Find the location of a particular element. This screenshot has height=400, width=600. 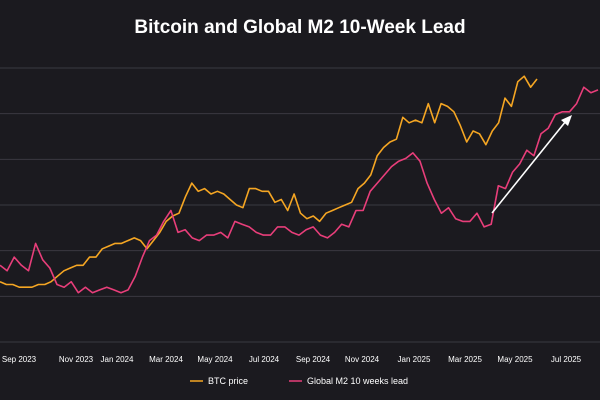

x-tick-label: May 2024 is located at coordinates (215, 359).